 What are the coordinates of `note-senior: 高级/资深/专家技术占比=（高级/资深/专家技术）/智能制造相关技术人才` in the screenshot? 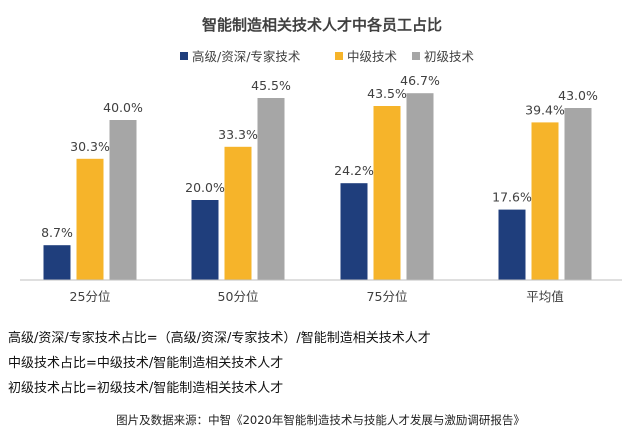 It's located at (219, 338).